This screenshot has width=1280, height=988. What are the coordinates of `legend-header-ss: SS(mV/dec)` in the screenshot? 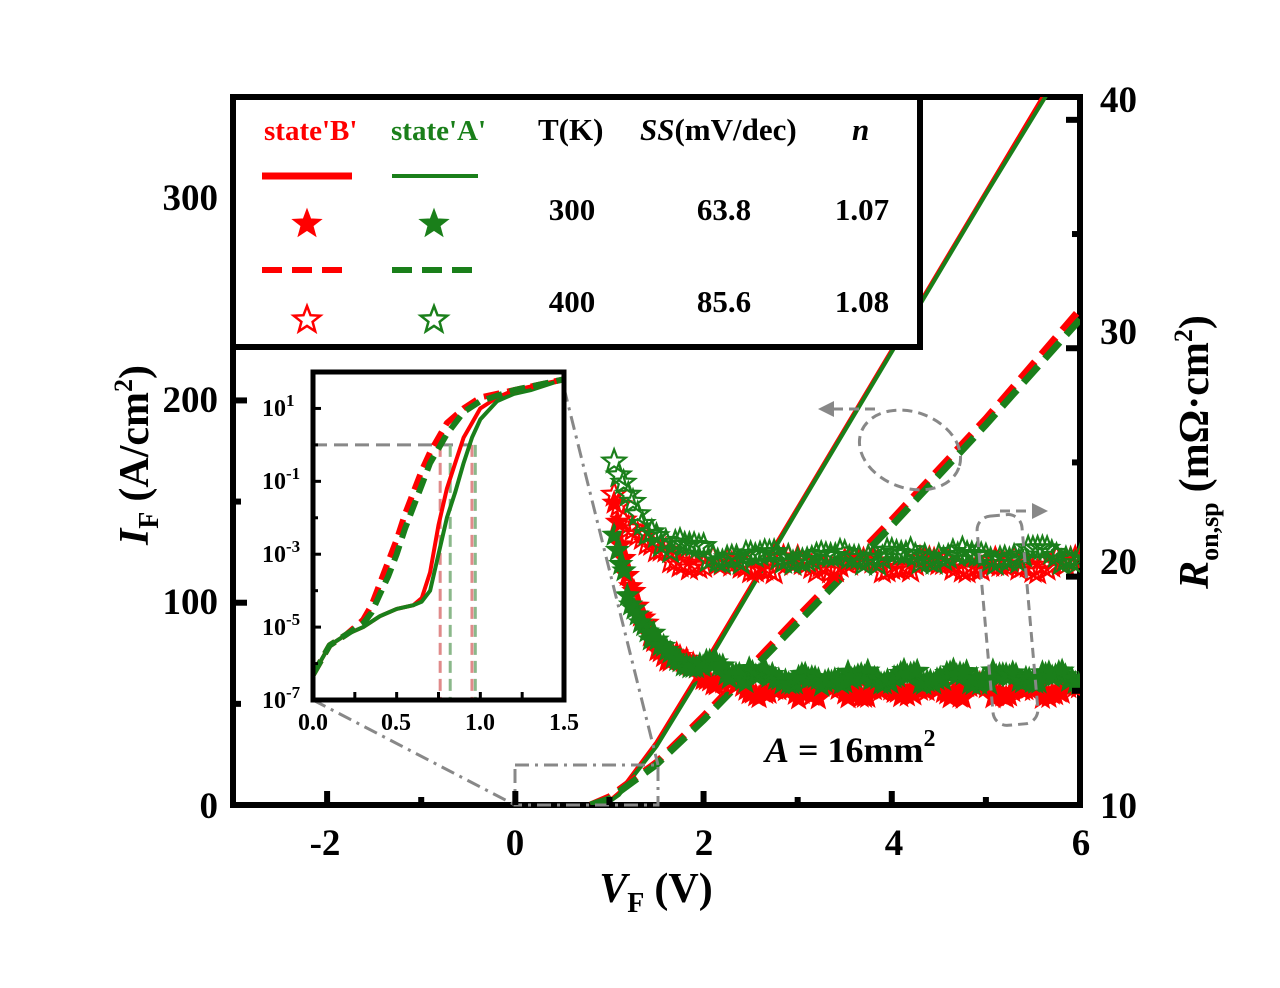 It's located at (718, 129).